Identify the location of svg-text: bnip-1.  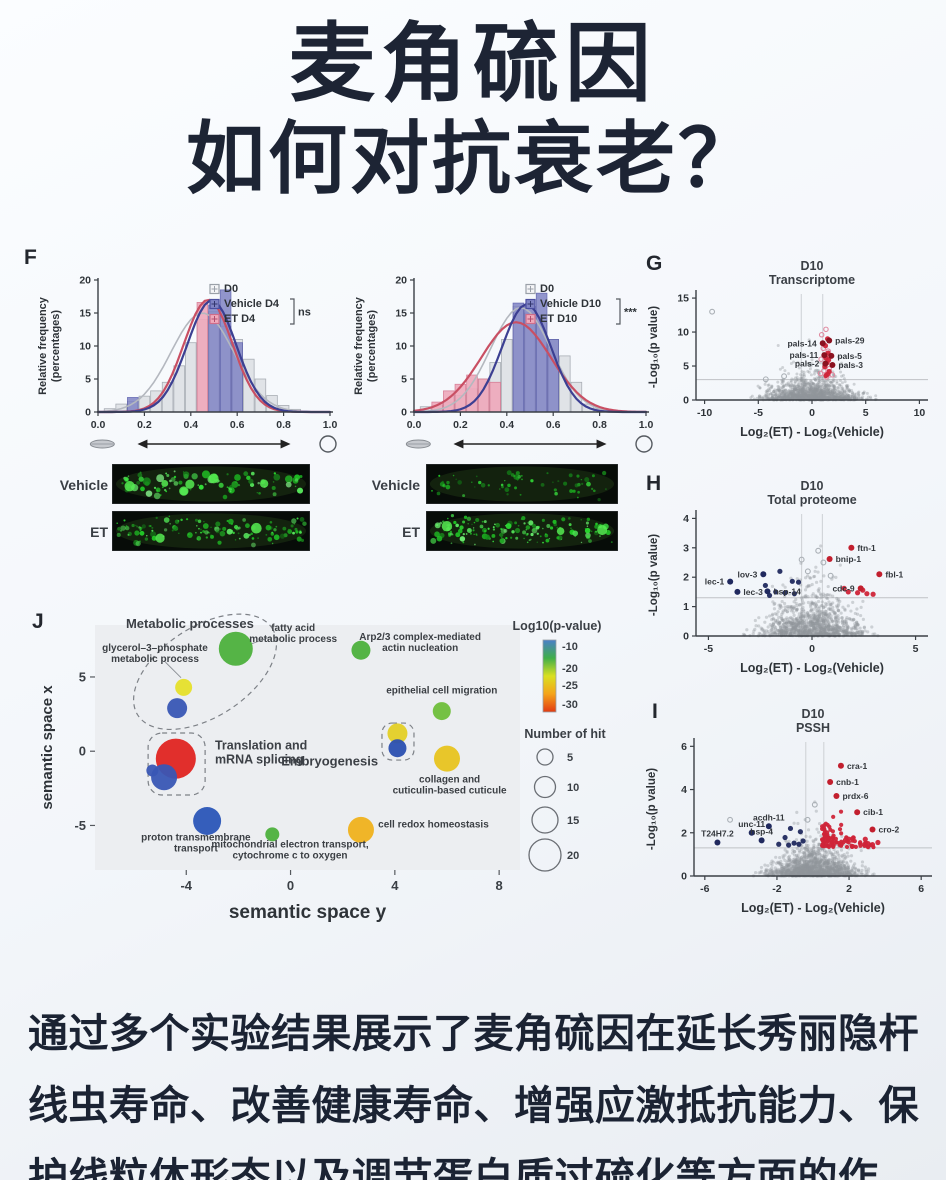
(849, 559).